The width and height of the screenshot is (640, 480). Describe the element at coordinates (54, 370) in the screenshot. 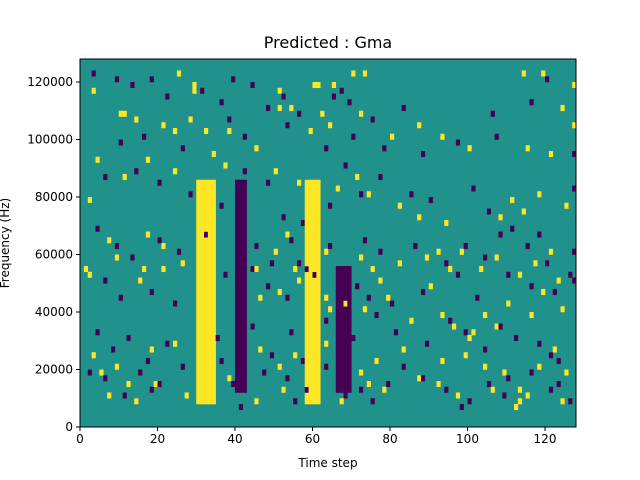

I see `y-tick-label: 20000` at that location.